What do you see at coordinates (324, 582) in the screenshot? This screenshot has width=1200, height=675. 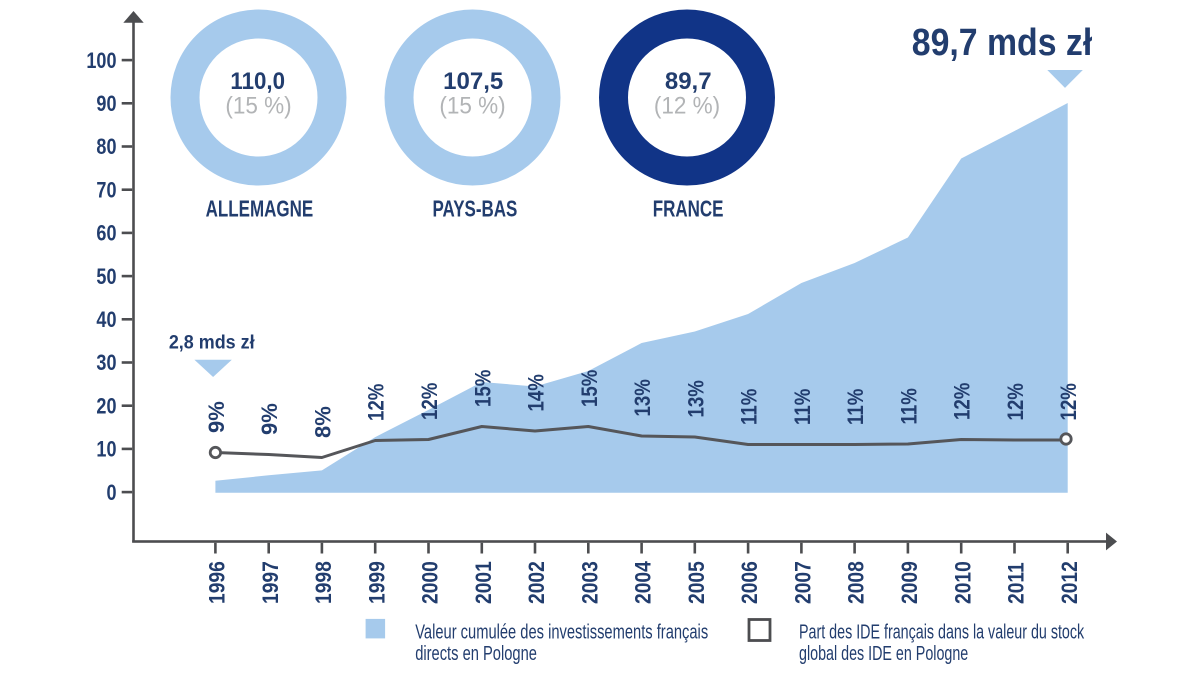 I see `svg-text: 1998` at bounding box center [324, 582].